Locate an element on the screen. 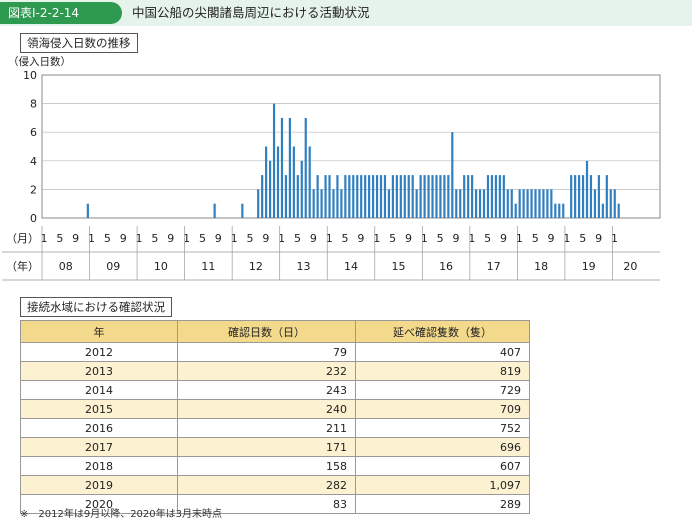 The width and height of the screenshot is (692, 521). cell-ships: 729 is located at coordinates (442, 390).